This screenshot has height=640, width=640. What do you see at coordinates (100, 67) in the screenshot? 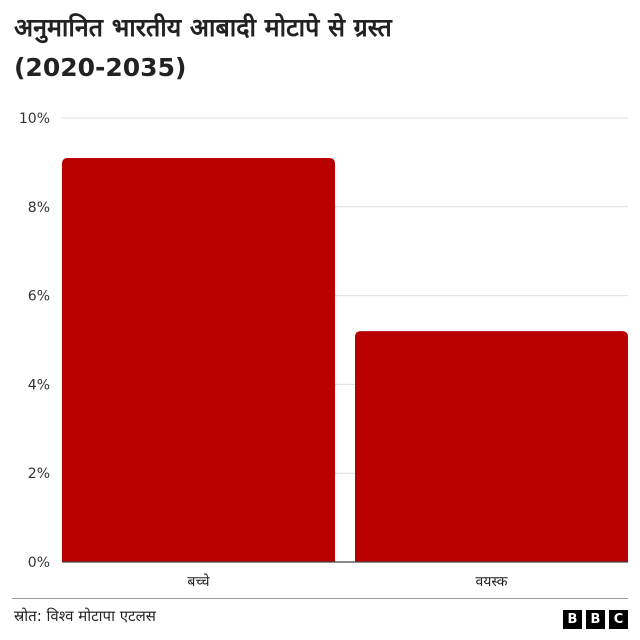
I see `chart-title-line-2: (2020-2035)` at bounding box center [100, 67].